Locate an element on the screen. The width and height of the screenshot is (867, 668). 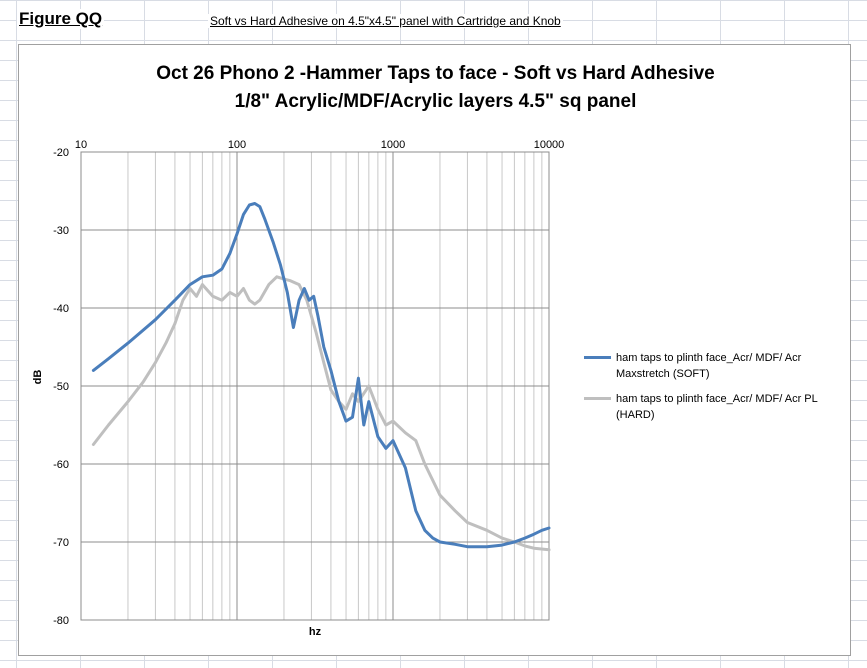
x-tick-label: 10 is located at coordinates (81, 145).